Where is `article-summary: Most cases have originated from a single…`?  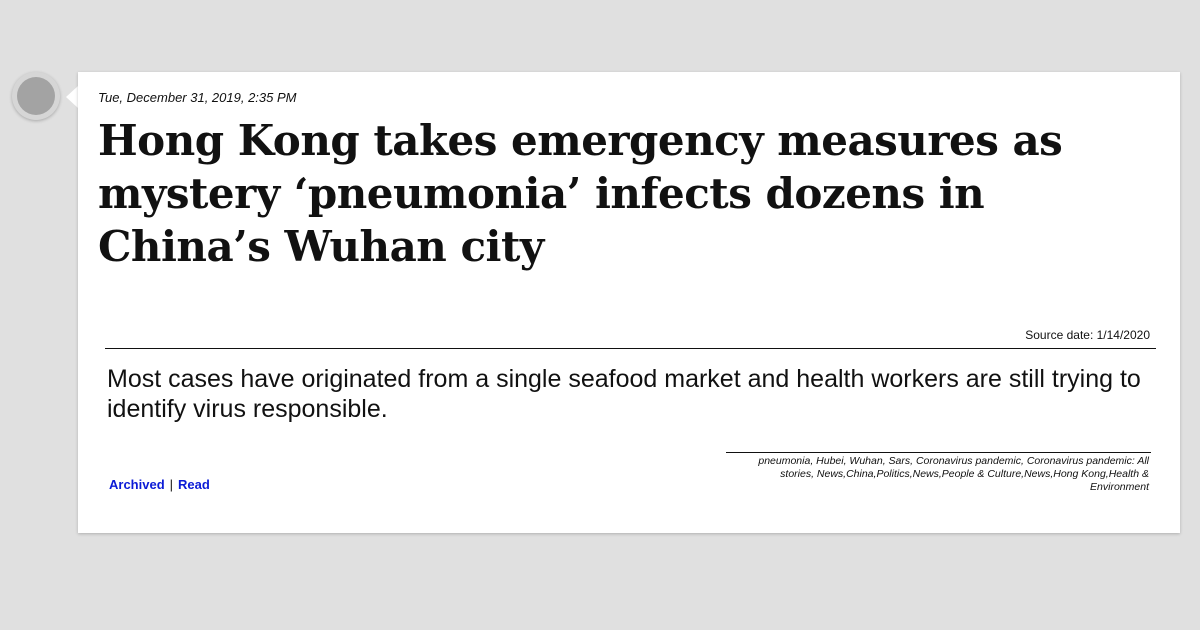
article-summary: Most cases have originated from a single… is located at coordinates (624, 394).